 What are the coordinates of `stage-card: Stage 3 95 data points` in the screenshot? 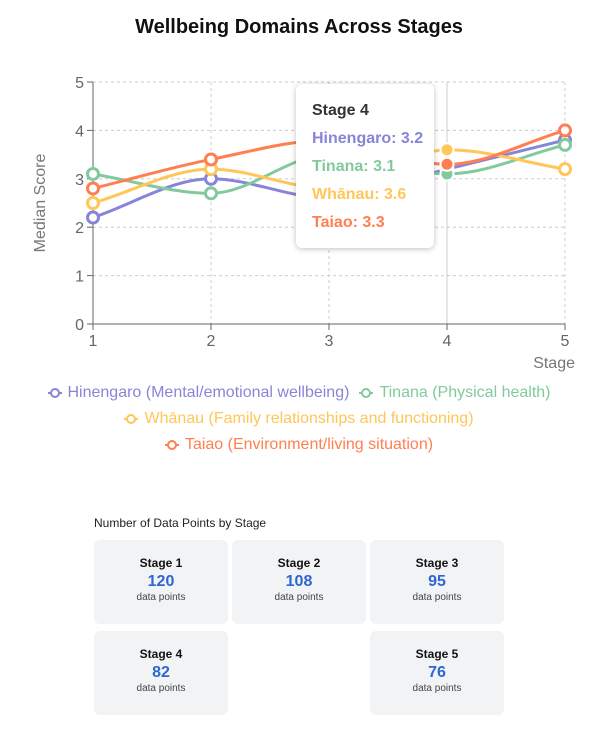 It's located at (437, 582).